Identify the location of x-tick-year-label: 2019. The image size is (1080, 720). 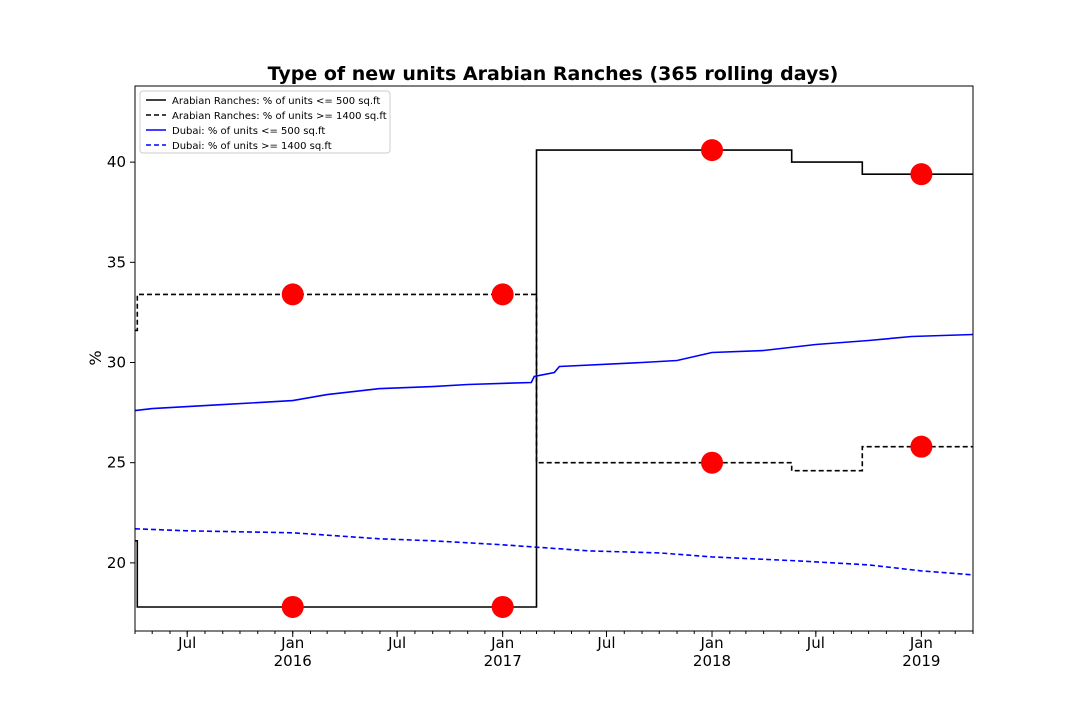
(921, 661).